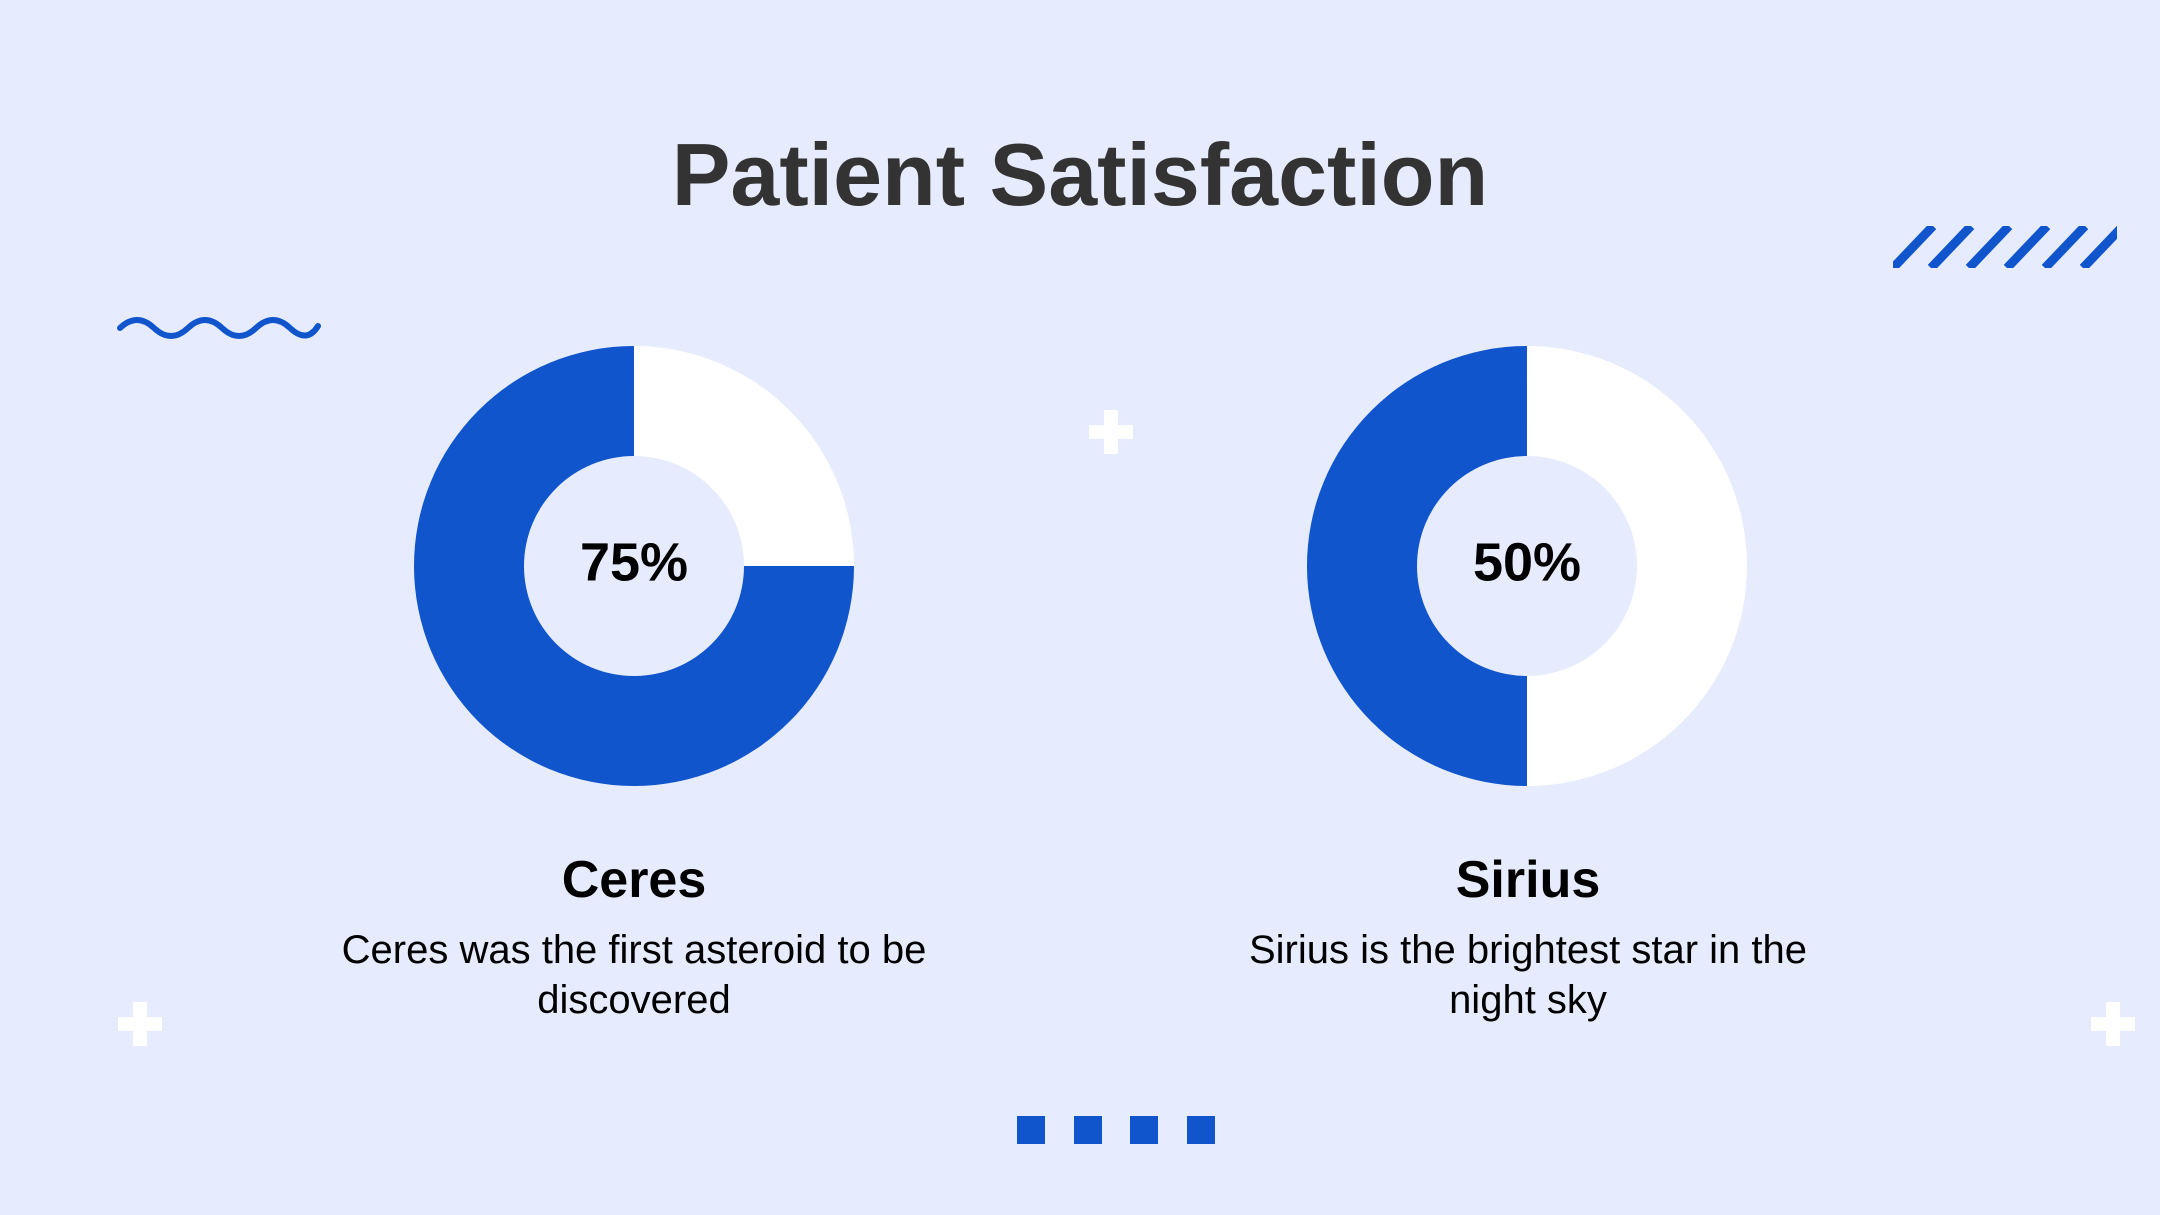 The image size is (2160, 1215). Describe the element at coordinates (634, 880) in the screenshot. I see `card-title-ceres: Ceres` at that location.